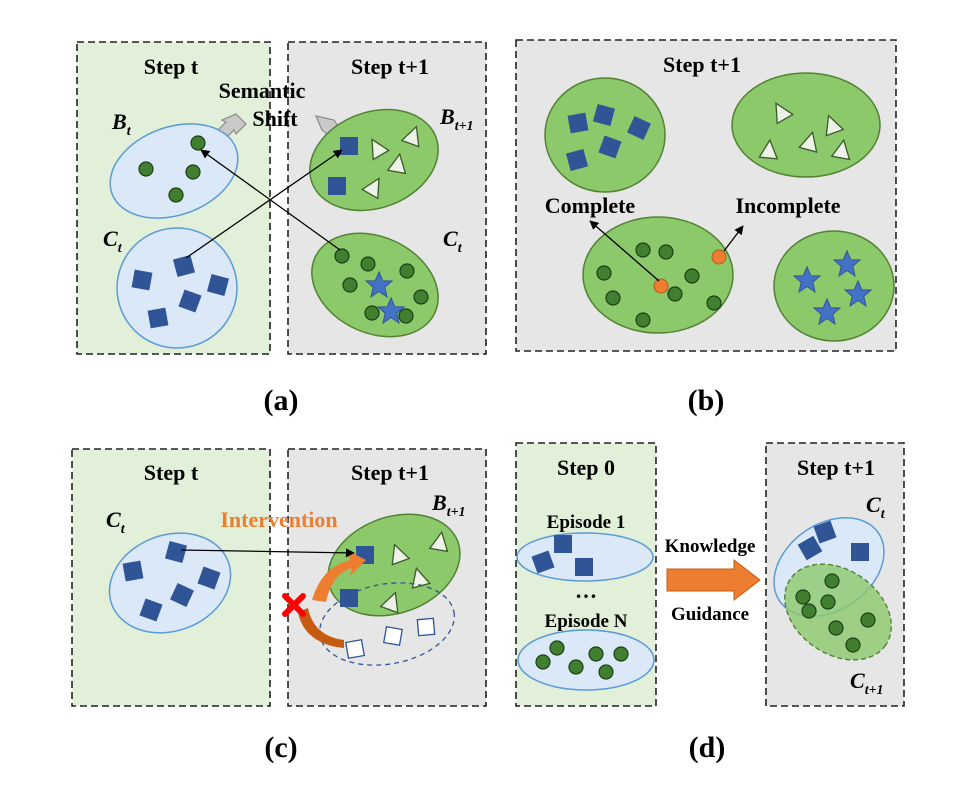  What do you see at coordinates (262, 90) in the screenshot?
I see `semantic-label: Semantic` at bounding box center [262, 90].